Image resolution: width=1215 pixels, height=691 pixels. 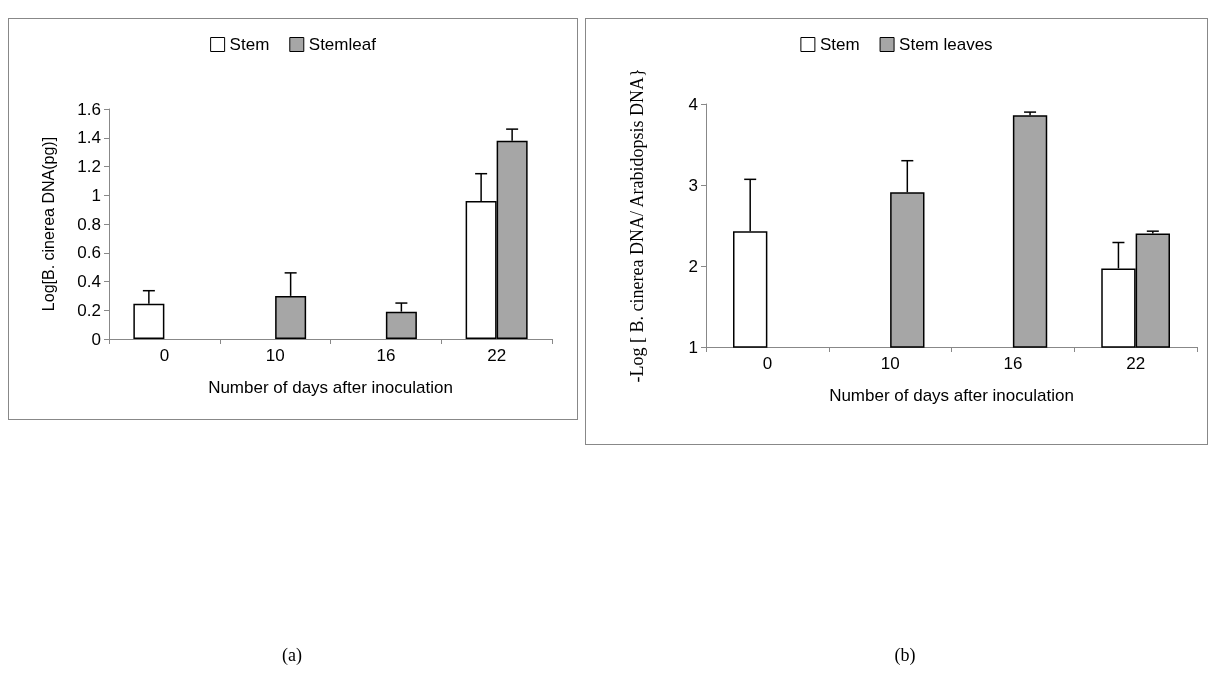 I want to click on text: (a), so click(x=292, y=655).